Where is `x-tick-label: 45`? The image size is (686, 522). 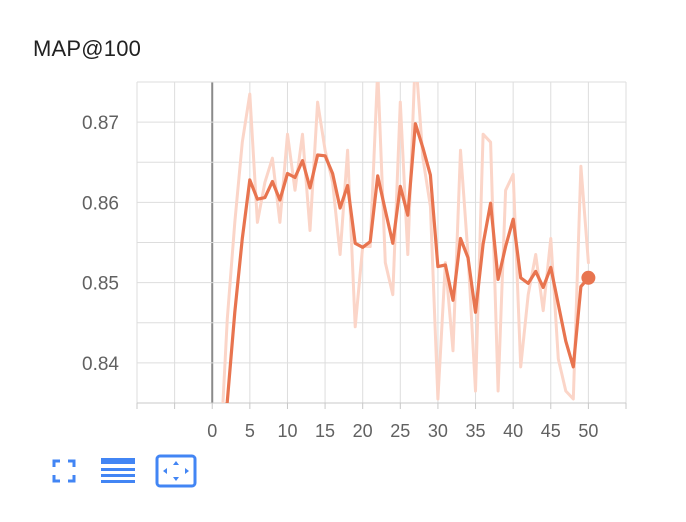 x-tick-label: 45 is located at coordinates (551, 431).